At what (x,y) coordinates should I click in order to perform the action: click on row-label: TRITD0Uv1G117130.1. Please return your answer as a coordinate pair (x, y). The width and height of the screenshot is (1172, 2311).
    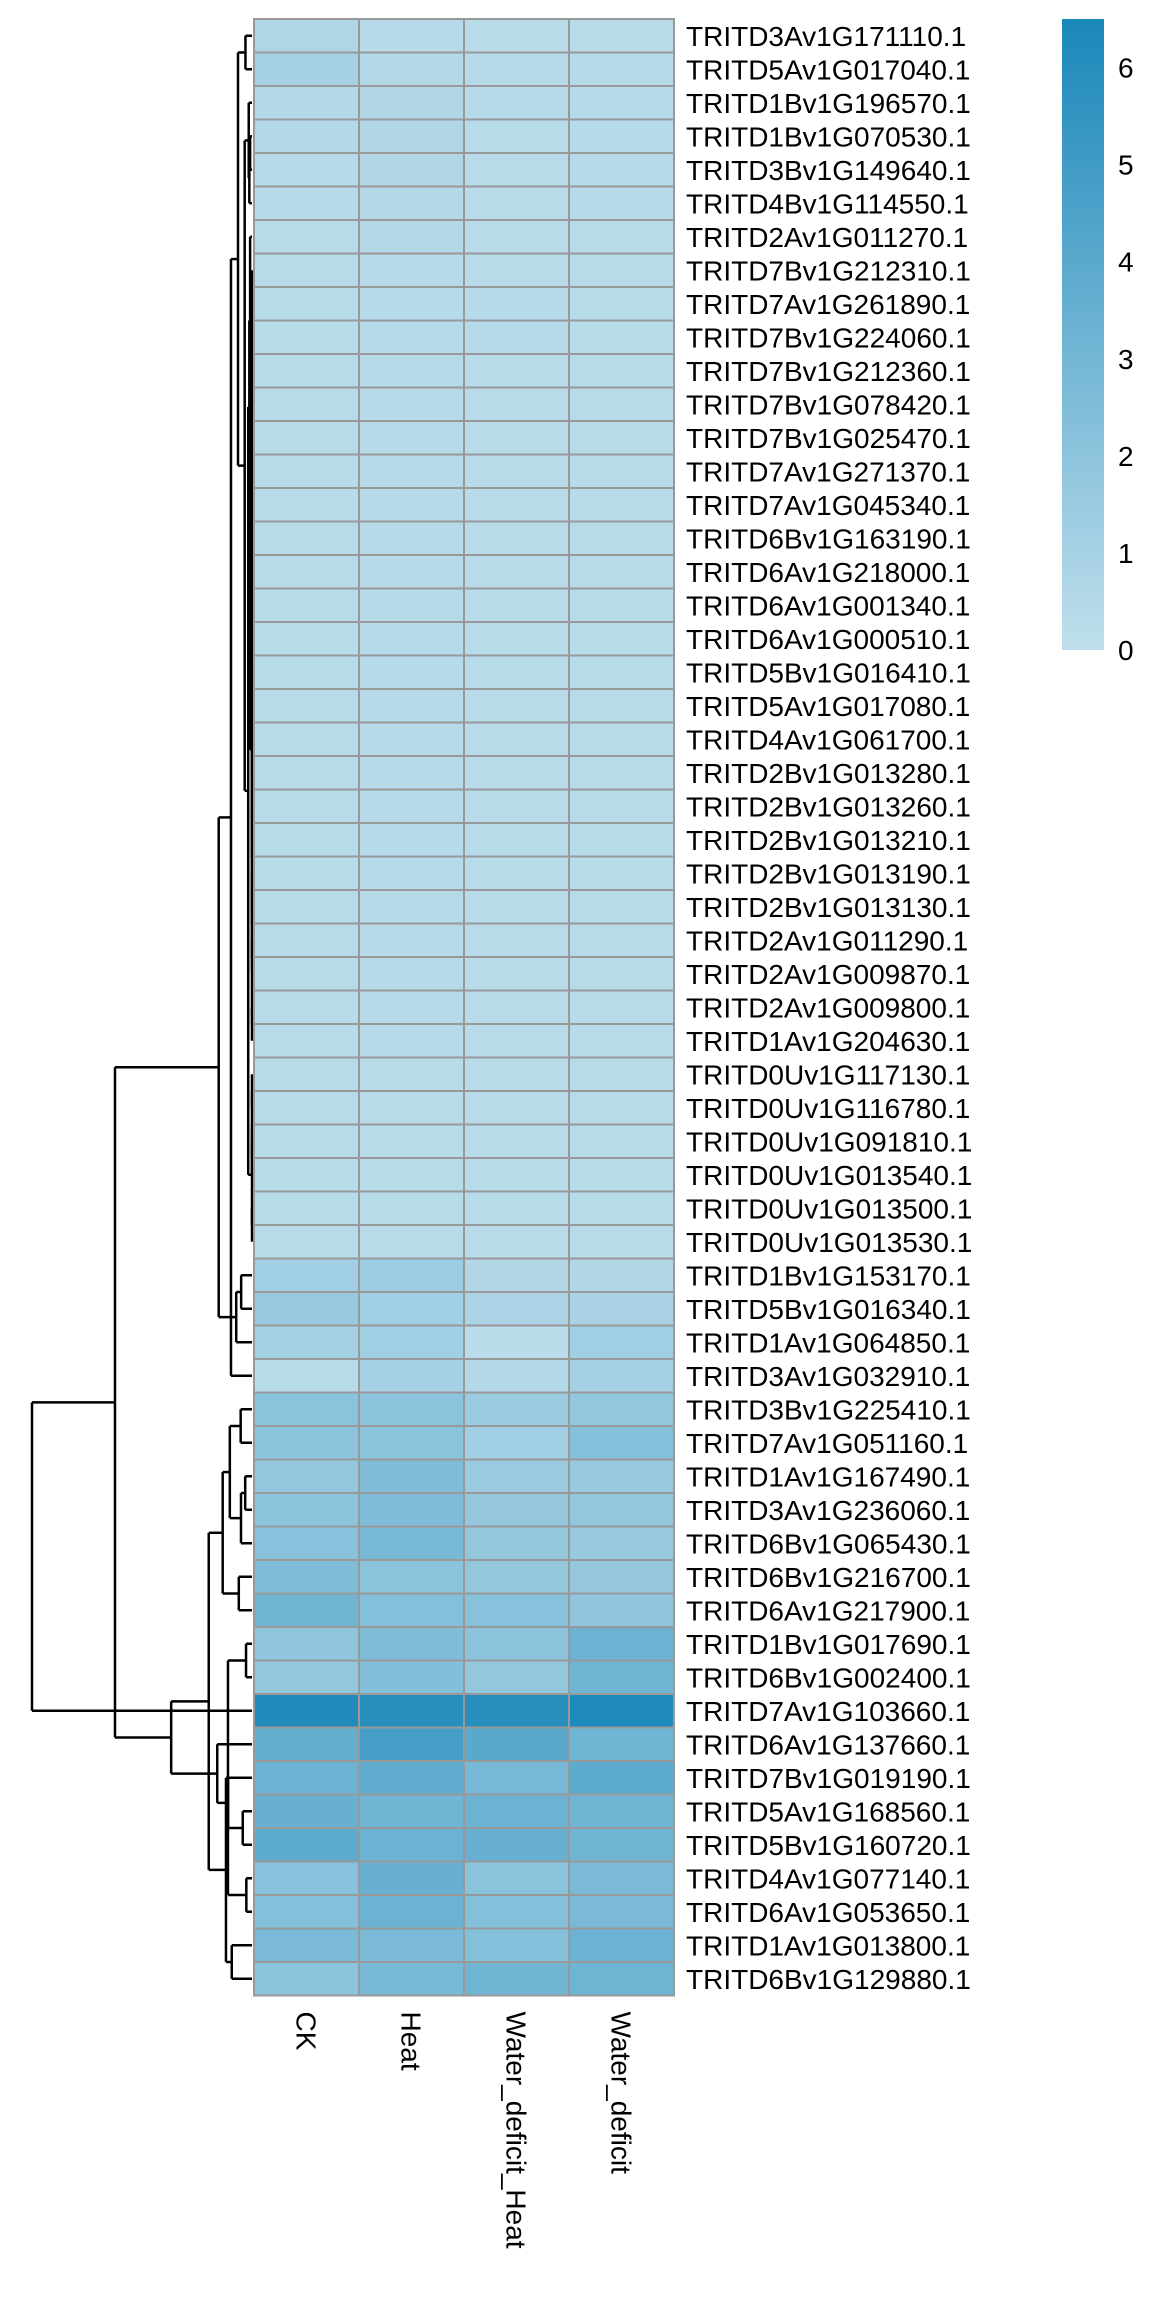
    Looking at the image, I should click on (828, 1074).